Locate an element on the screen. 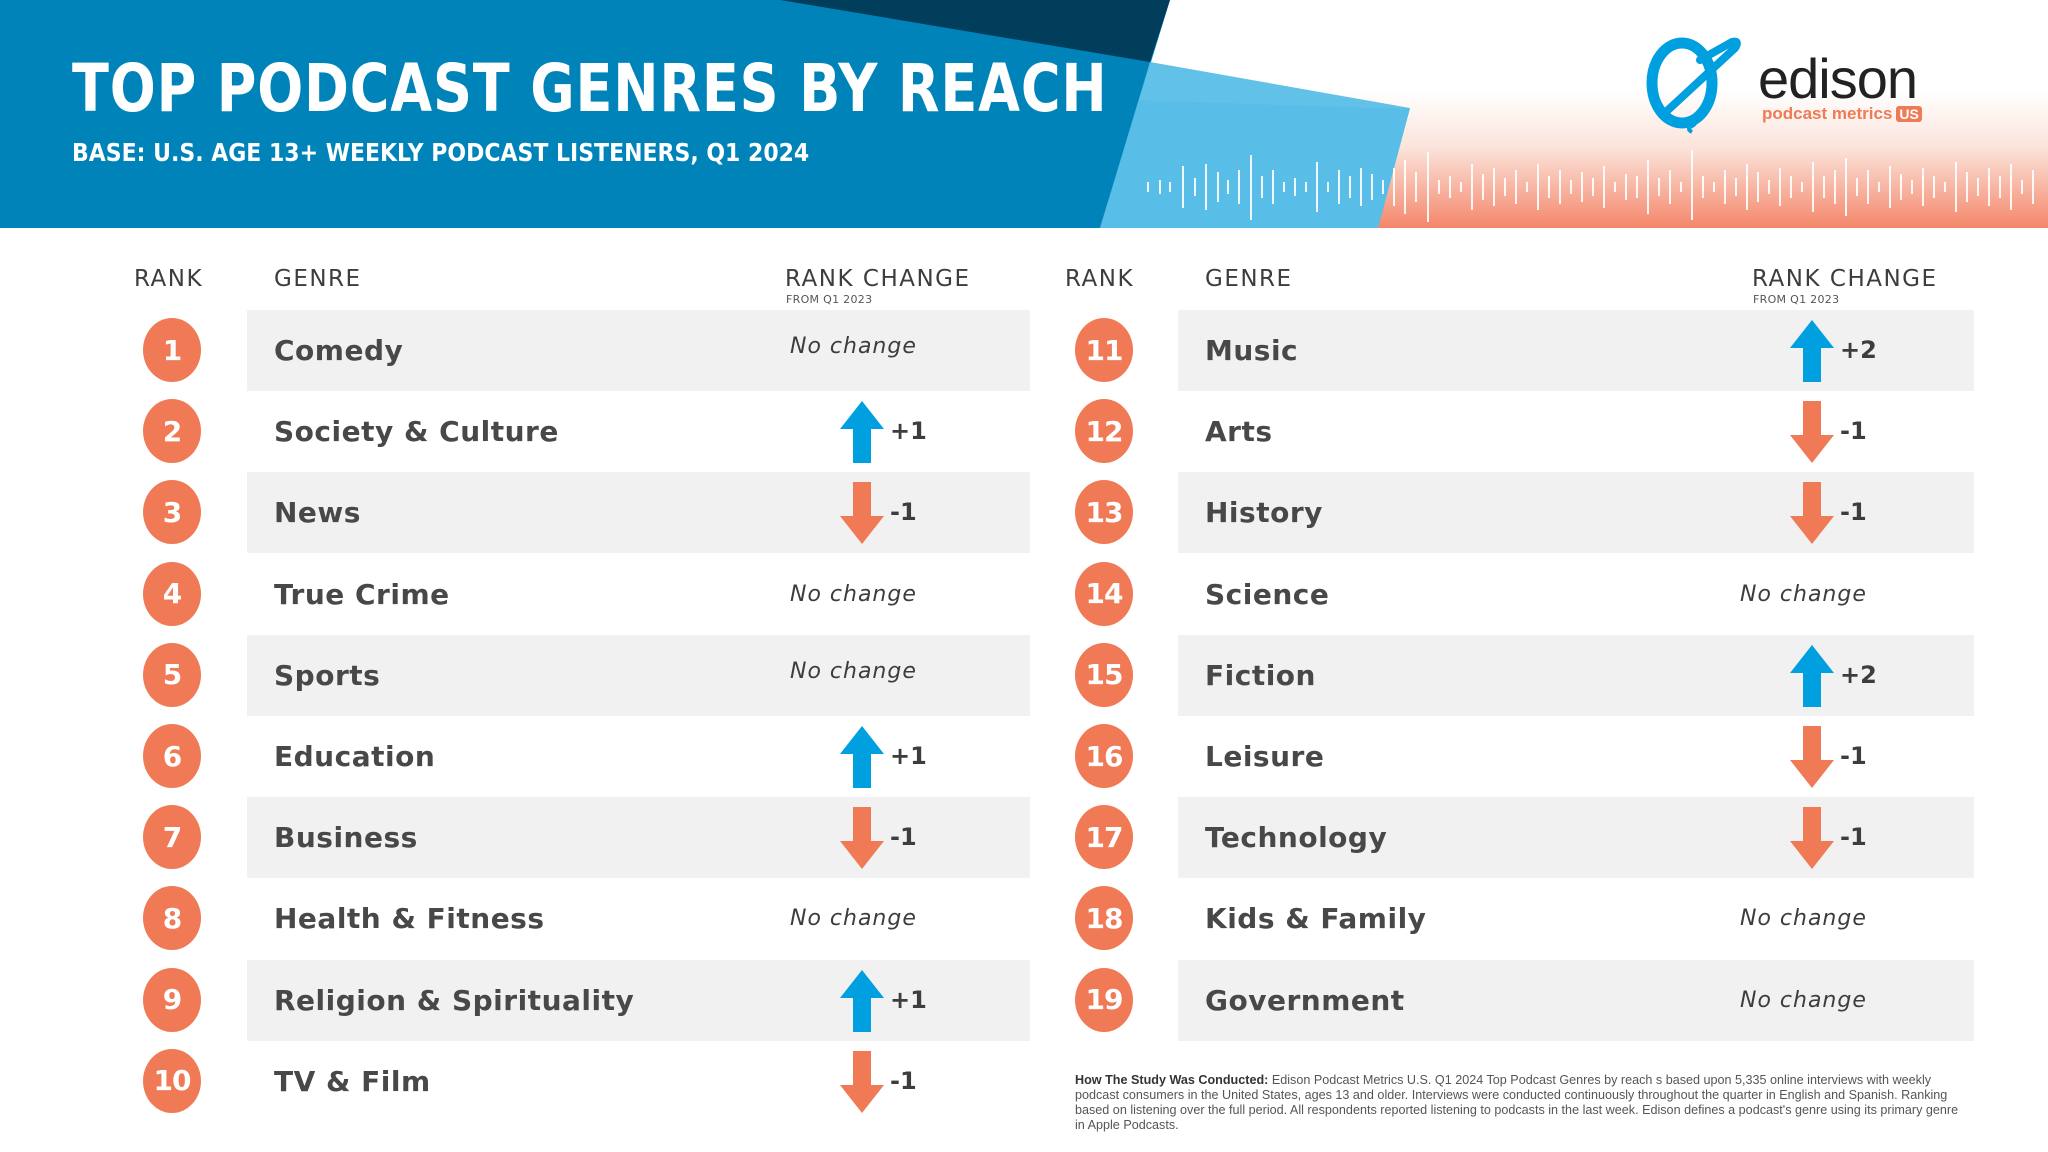 The height and width of the screenshot is (1152, 2048). rank-badge: 3 is located at coordinates (172, 512).